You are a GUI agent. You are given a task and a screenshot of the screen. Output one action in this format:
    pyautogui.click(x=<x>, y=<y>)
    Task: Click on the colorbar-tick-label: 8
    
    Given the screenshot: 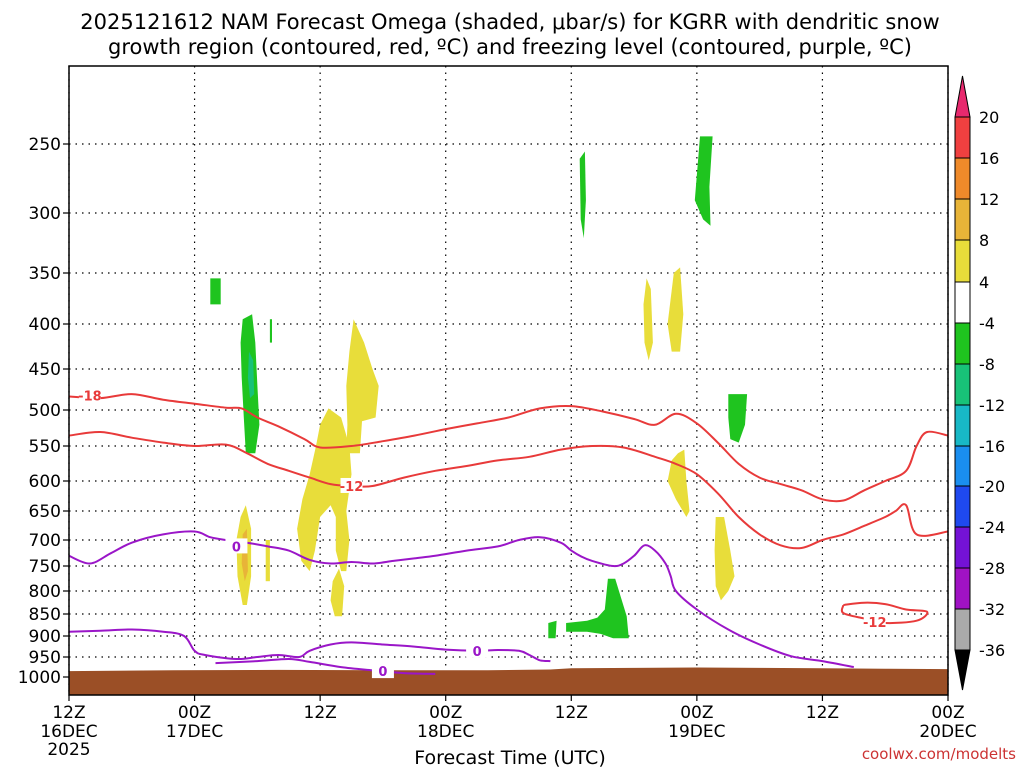 What is the action you would take?
    pyautogui.click(x=984, y=240)
    